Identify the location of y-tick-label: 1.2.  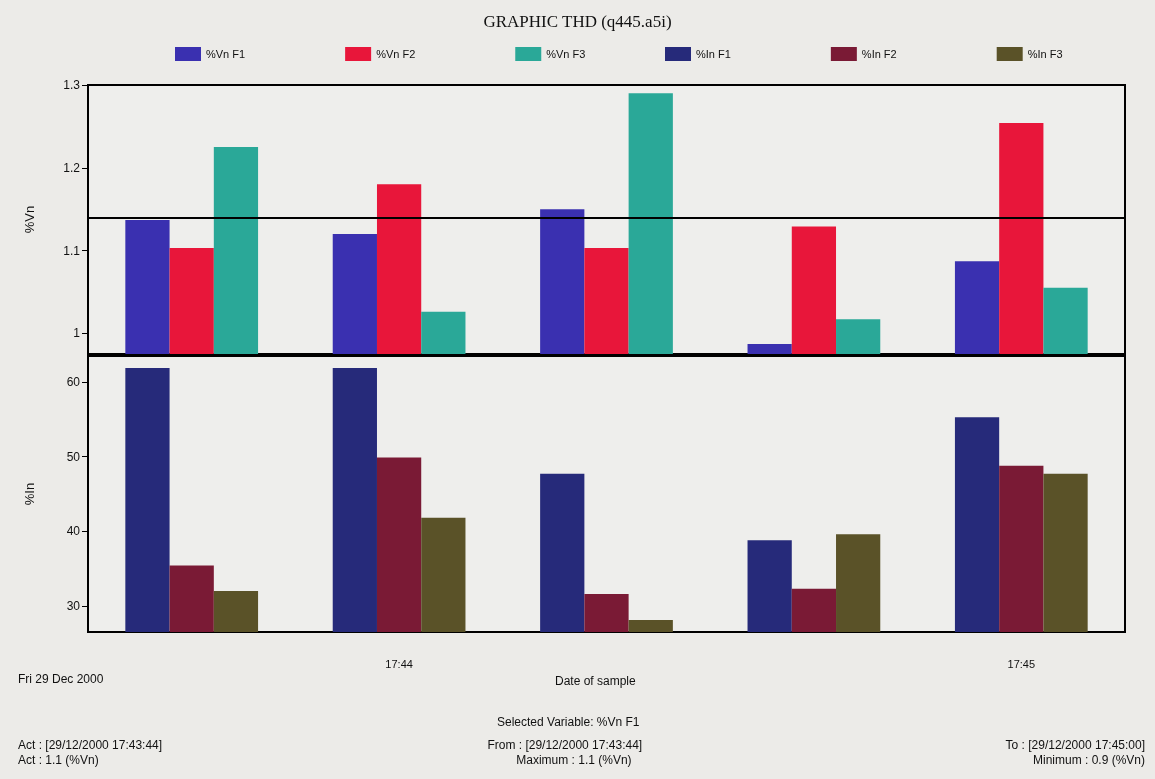
(72, 167).